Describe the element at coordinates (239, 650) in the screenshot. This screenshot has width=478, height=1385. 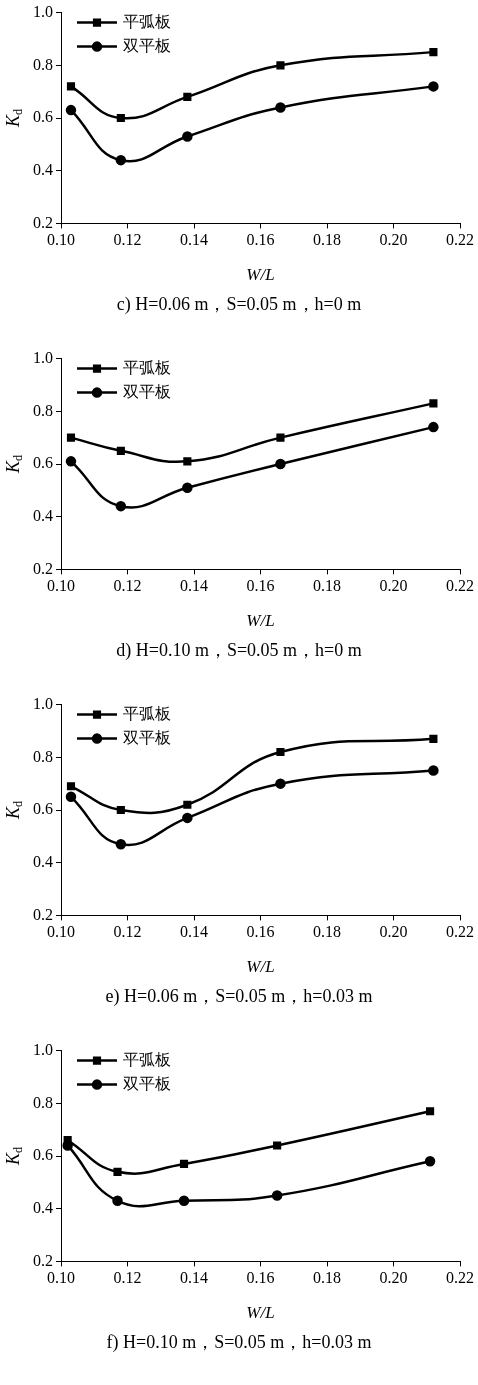
I see `text: d) H=0.10 m，S=0.05 m，h=0 m` at that location.